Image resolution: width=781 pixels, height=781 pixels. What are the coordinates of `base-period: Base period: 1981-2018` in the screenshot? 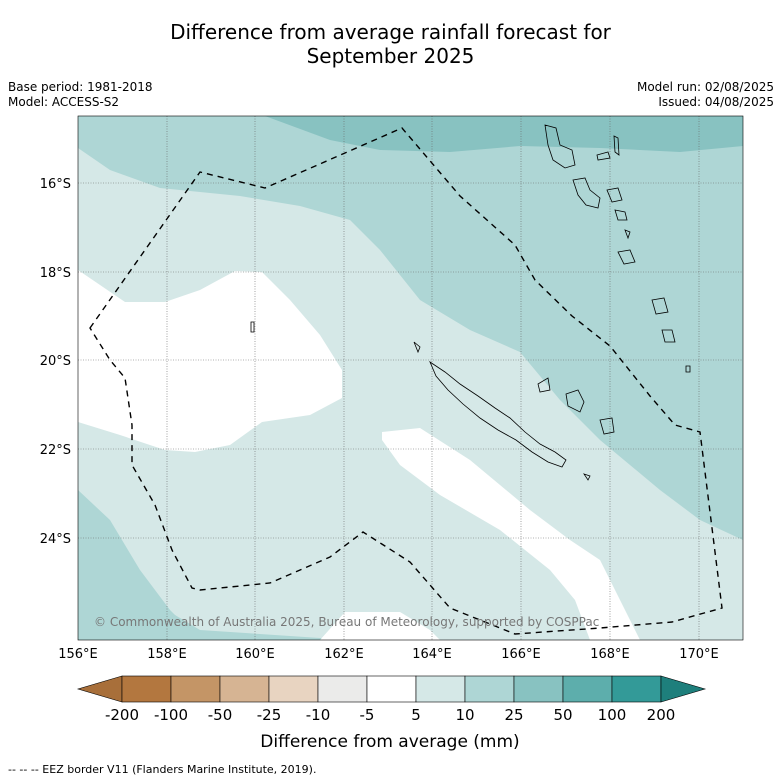 It's located at (80, 87).